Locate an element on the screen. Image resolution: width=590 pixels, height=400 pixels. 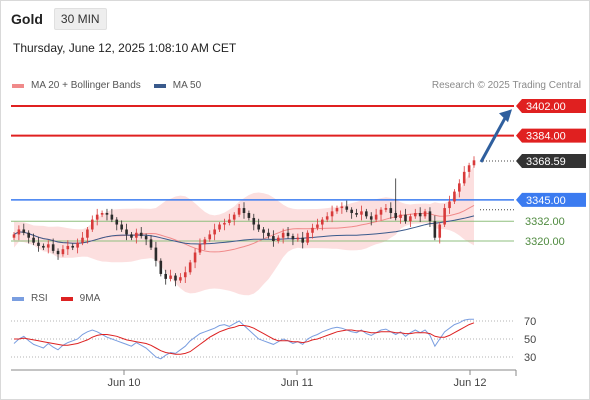
header: Gold 30 MIN is located at coordinates (59, 19).